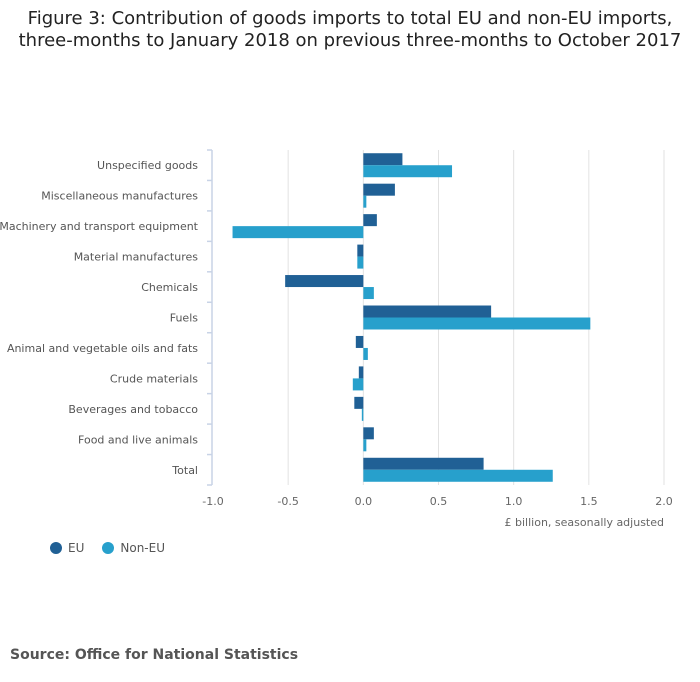 Image resolution: width=700 pixels, height=682 pixels. What do you see at coordinates (119, 196) in the screenshot?
I see `category-label: Miscellaneous manufactures` at bounding box center [119, 196].